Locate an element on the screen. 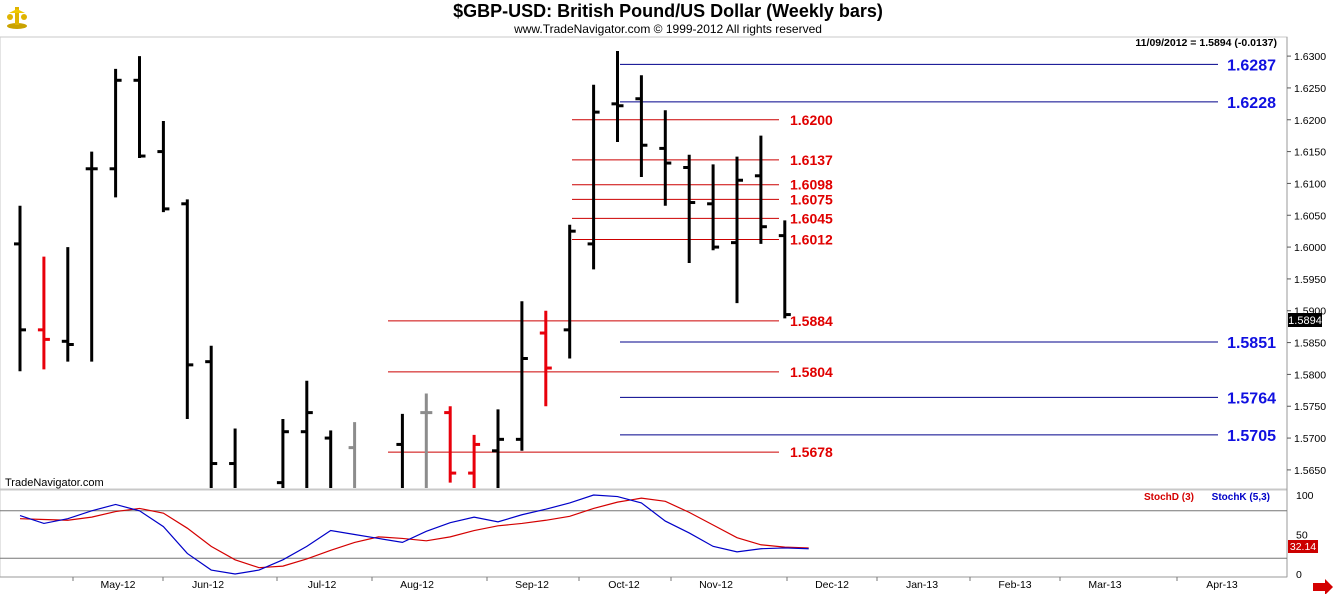  red-level-label: 1.6075 is located at coordinates (811, 199).